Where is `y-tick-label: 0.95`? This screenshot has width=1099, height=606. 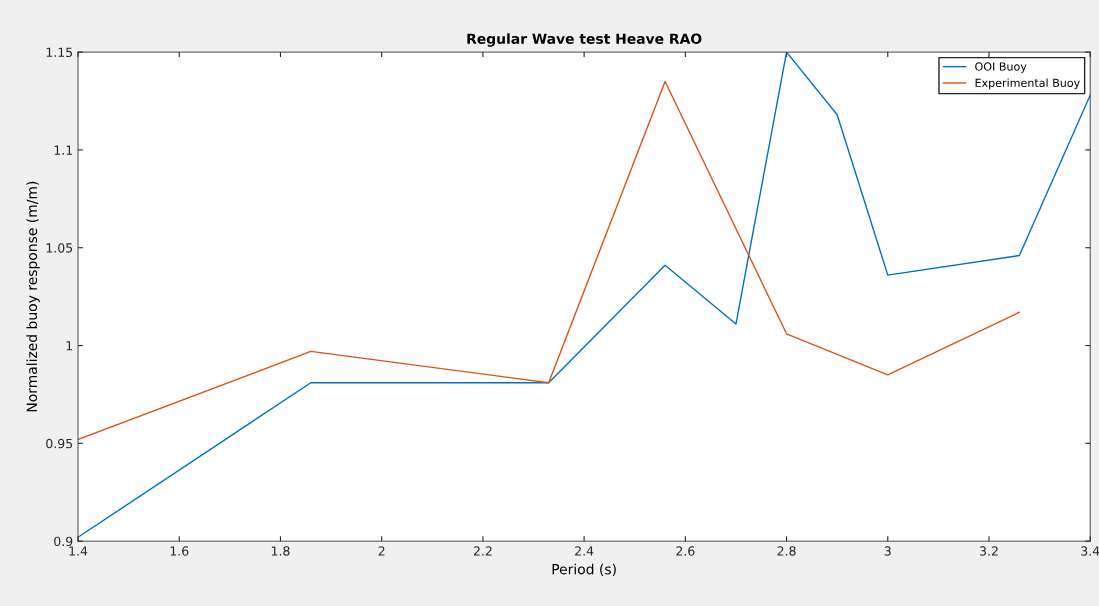
y-tick-label: 0.95 is located at coordinates (59, 443).